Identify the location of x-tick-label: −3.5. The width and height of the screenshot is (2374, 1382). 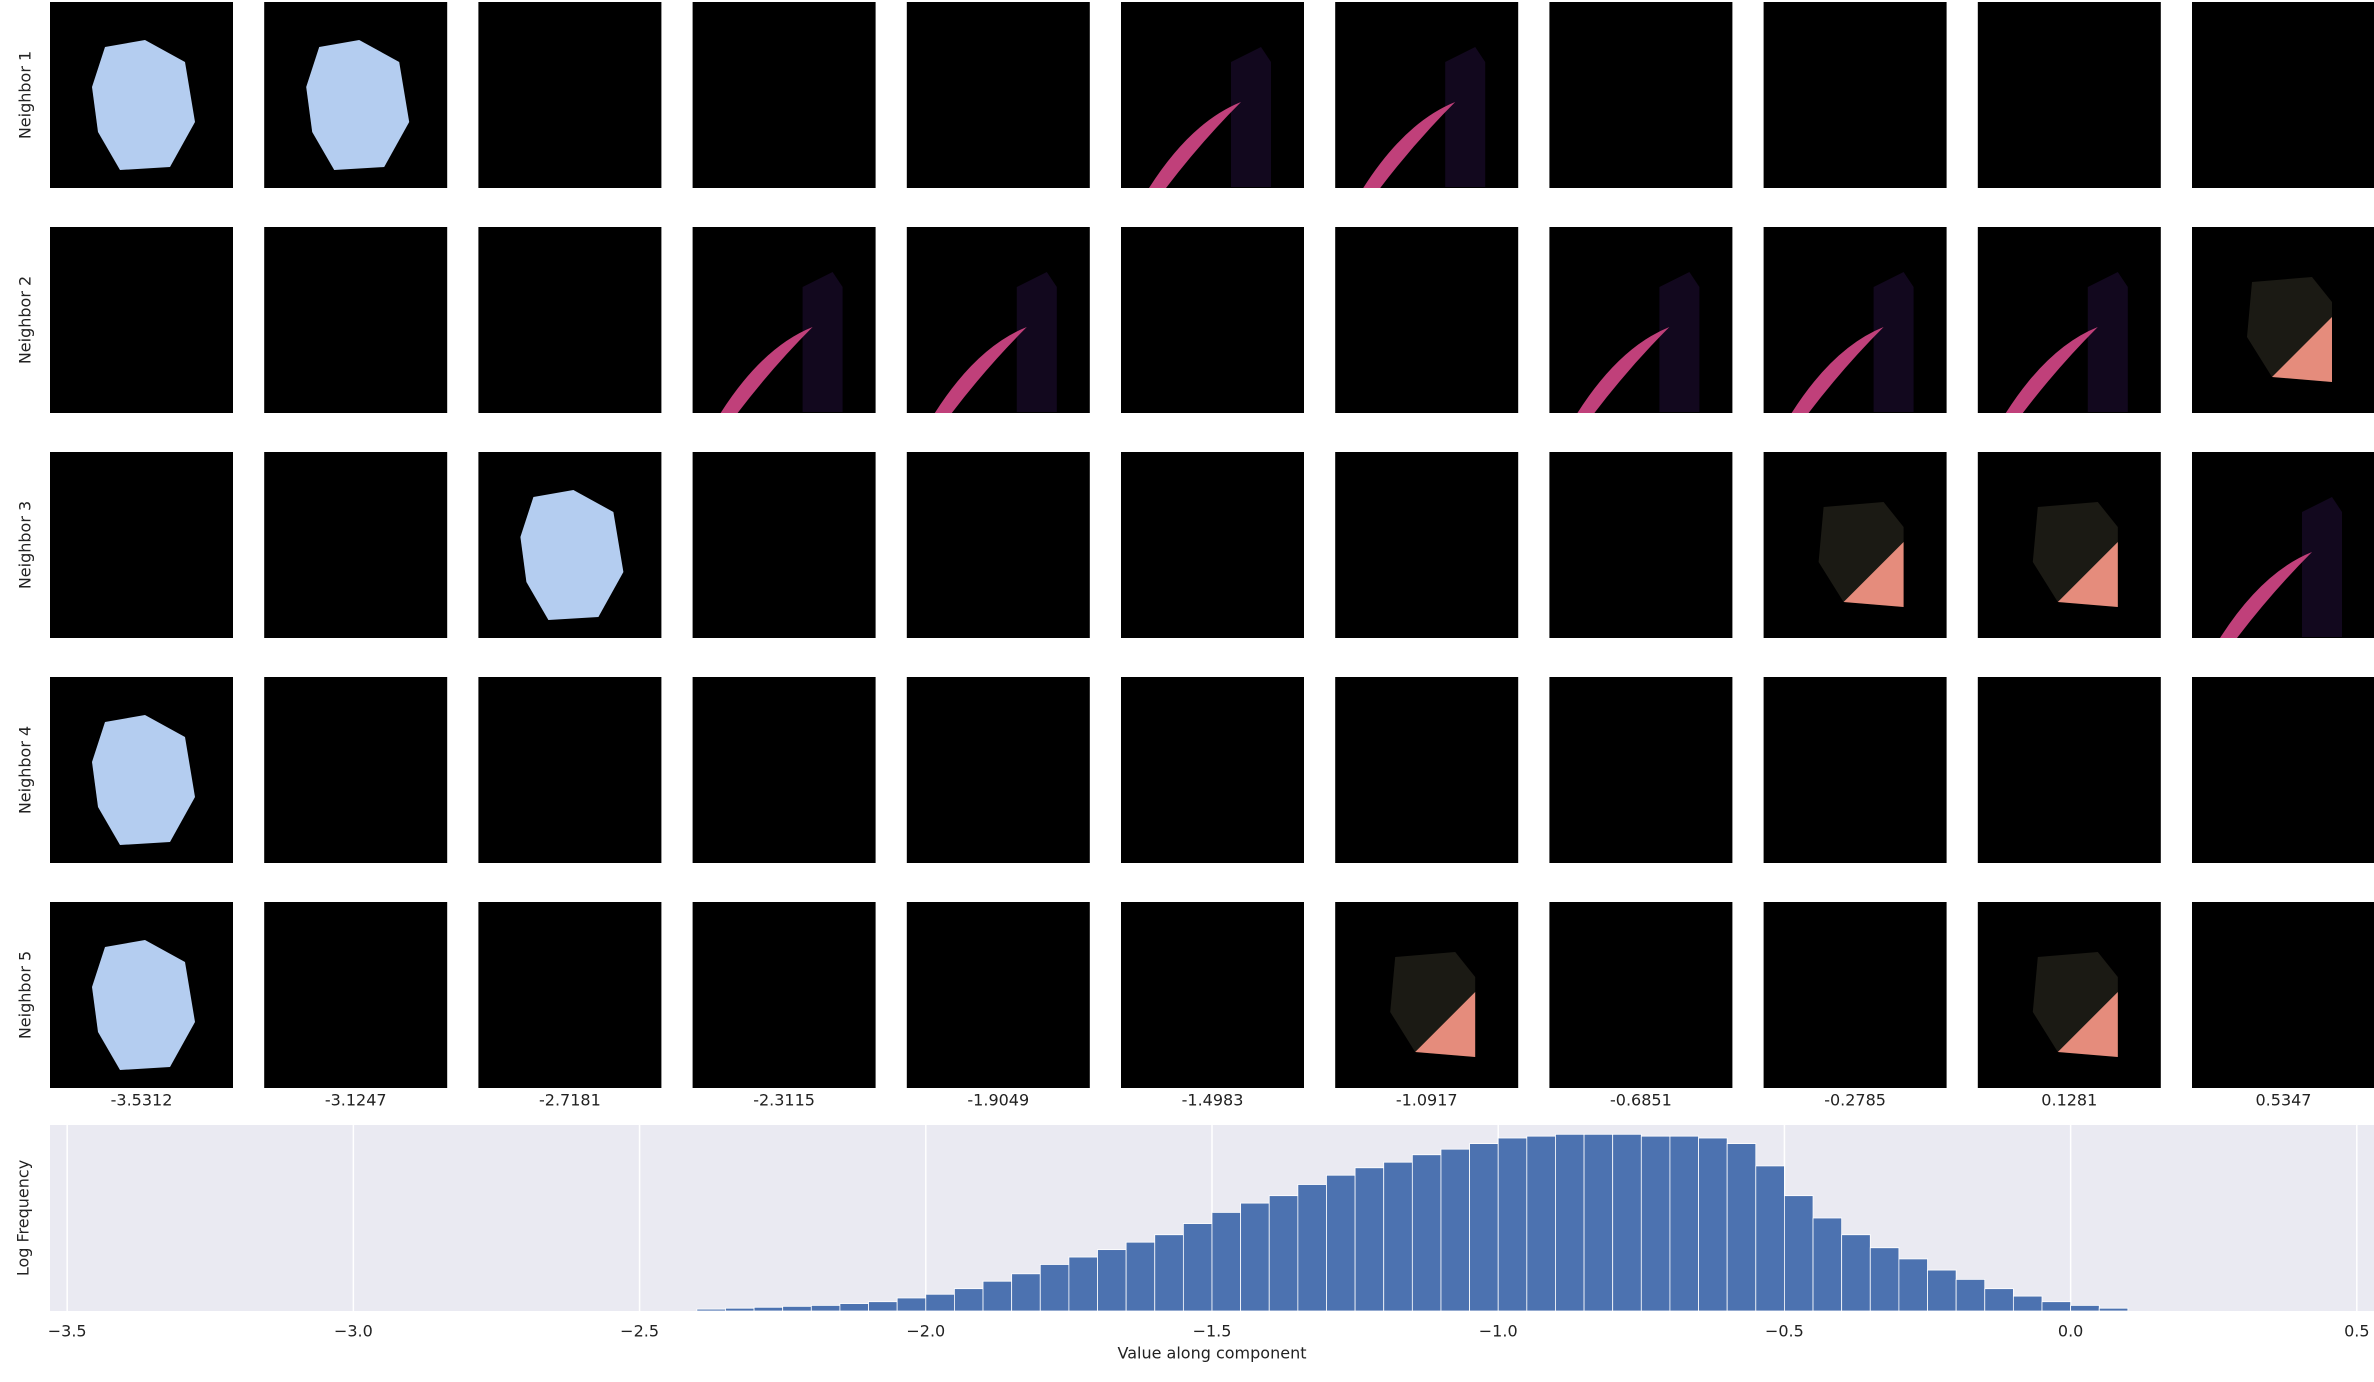
(67, 1331).